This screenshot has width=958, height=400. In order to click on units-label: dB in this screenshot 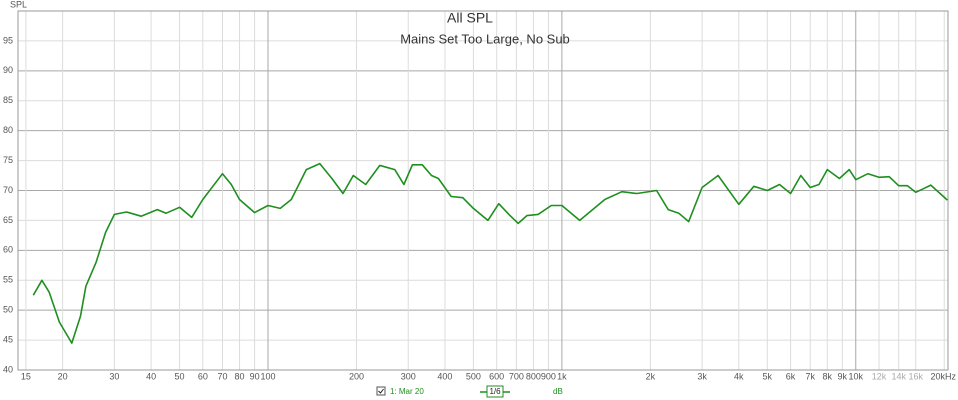, I will do `click(558, 391)`.